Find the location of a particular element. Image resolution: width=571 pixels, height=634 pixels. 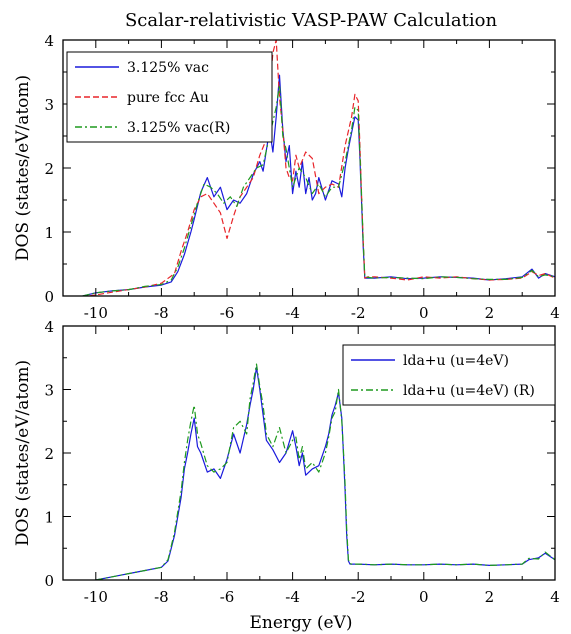

bottom-legend-label-1: lda+u (u=4eV) (R) is located at coordinates (469, 391).